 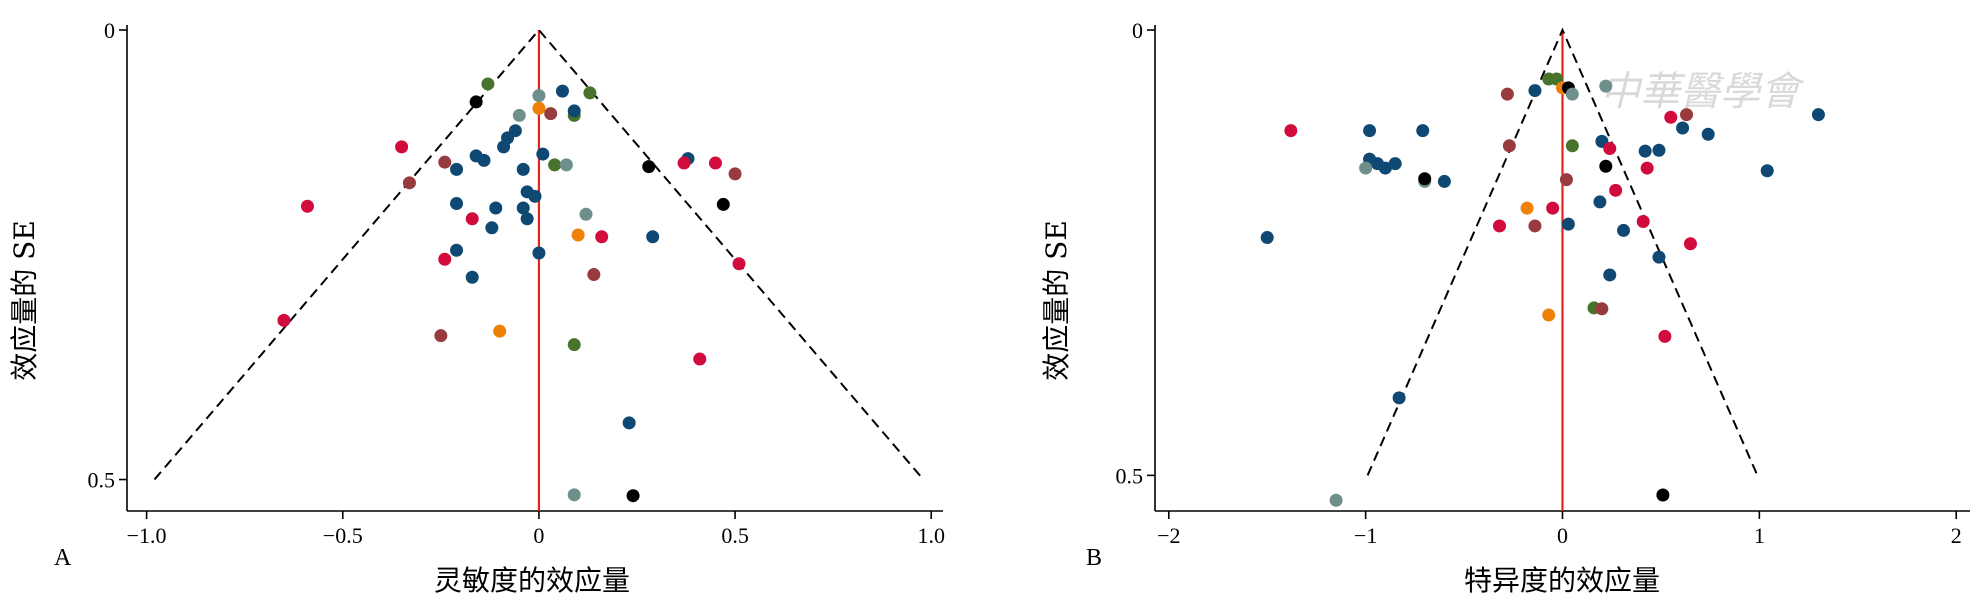 What do you see at coordinates (1365, 535) in the screenshot?
I see `x-tick-label: −1` at bounding box center [1365, 535].